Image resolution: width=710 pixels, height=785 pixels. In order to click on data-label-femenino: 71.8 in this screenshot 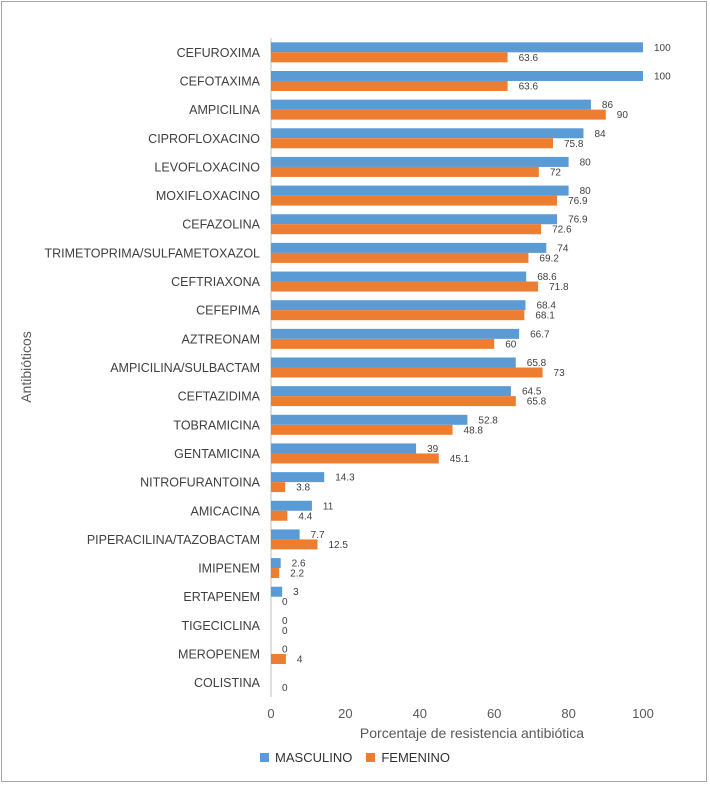, I will do `click(559, 287)`.